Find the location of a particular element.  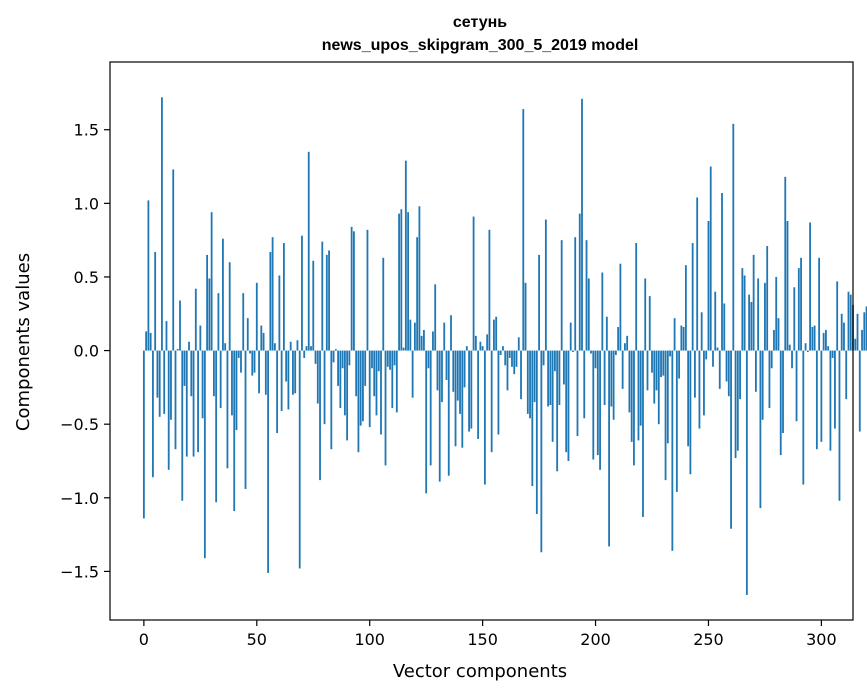

chart-title-line-1: сетунь is located at coordinates (480, 22).